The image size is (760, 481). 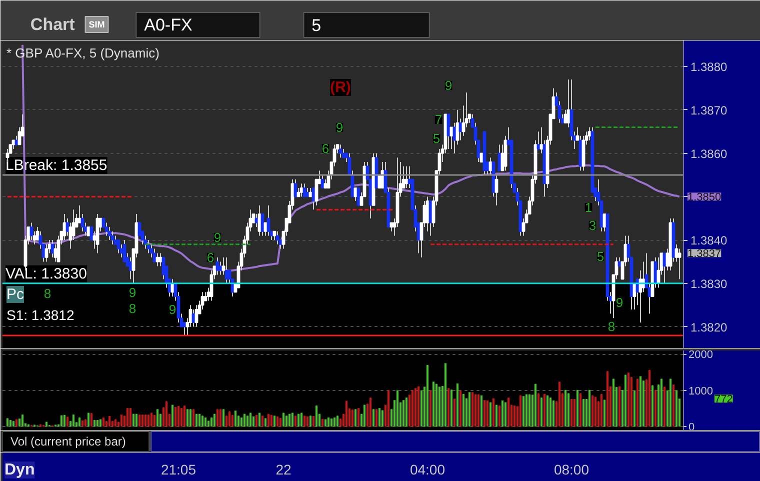 I want to click on y-tick-label: 1.3860, so click(x=709, y=153).